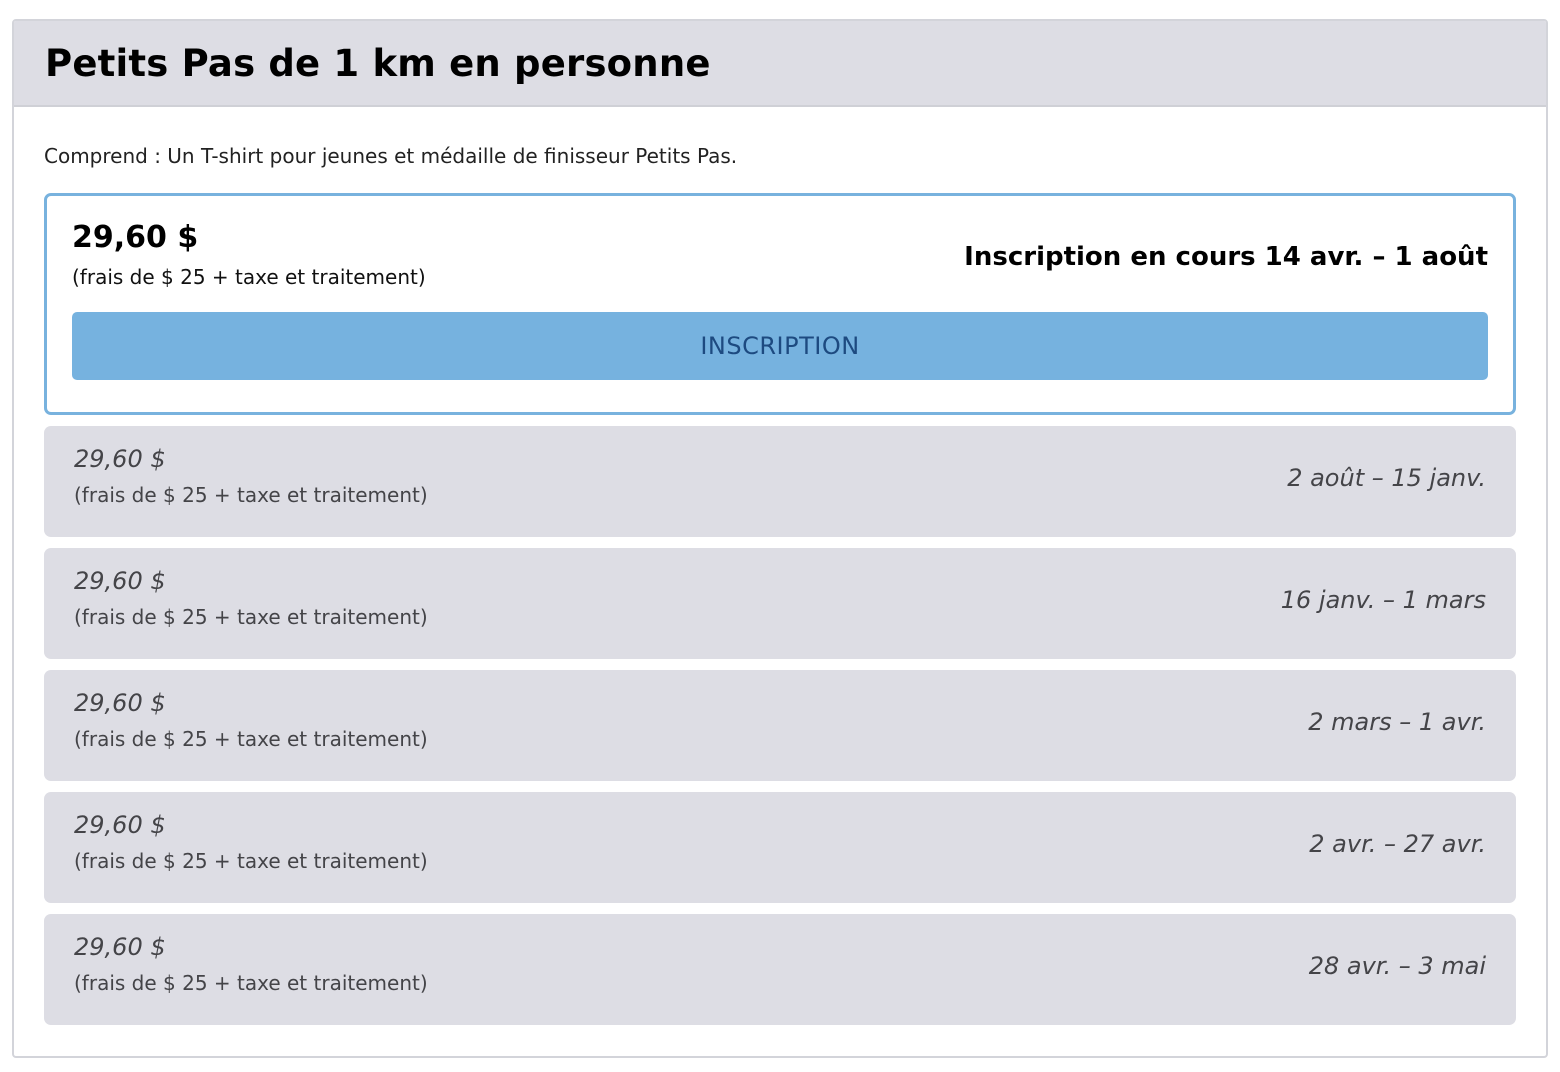 This screenshot has height=1072, width=1560. What do you see at coordinates (1397, 844) in the screenshot?
I see `tier-dates: 2 avr. – 27 avr.` at bounding box center [1397, 844].